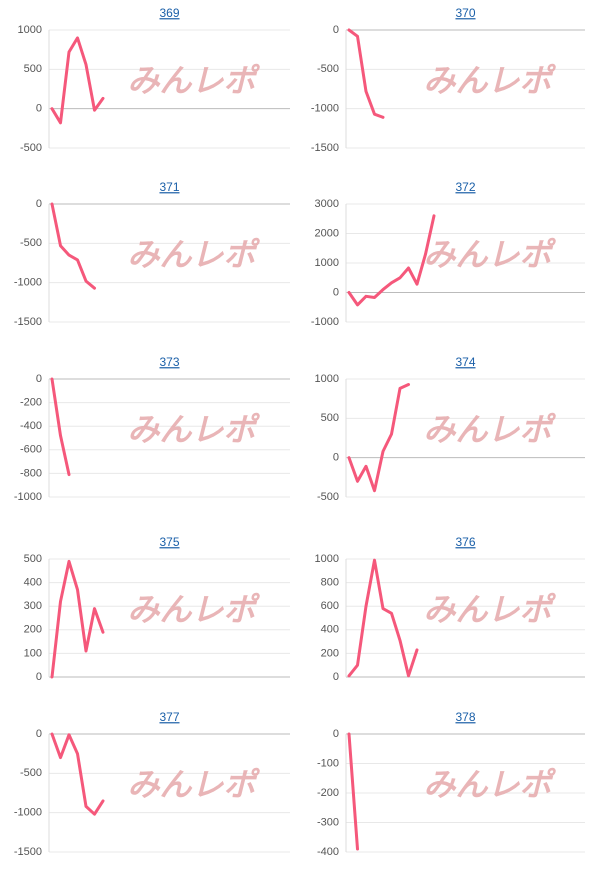 The width and height of the screenshot is (616, 889). What do you see at coordinates (33, 653) in the screenshot?
I see `y-tick-label: 100` at bounding box center [33, 653].